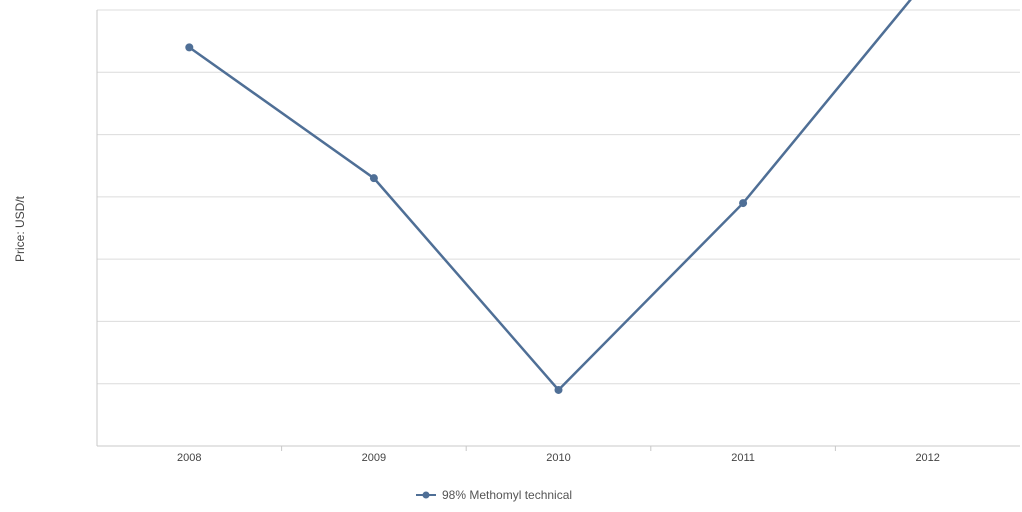 This screenshot has height=512, width=1022. I want to click on legend-marker-icon, so click(426, 495).